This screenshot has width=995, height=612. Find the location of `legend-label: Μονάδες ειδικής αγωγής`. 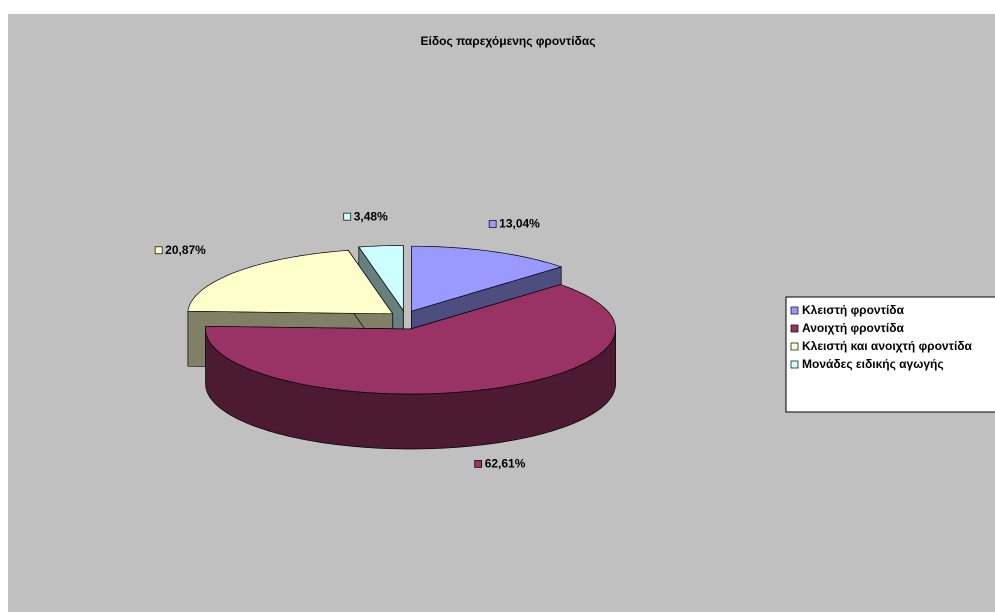

legend-label: Μονάδες ειδικής αγωγής is located at coordinates (873, 364).